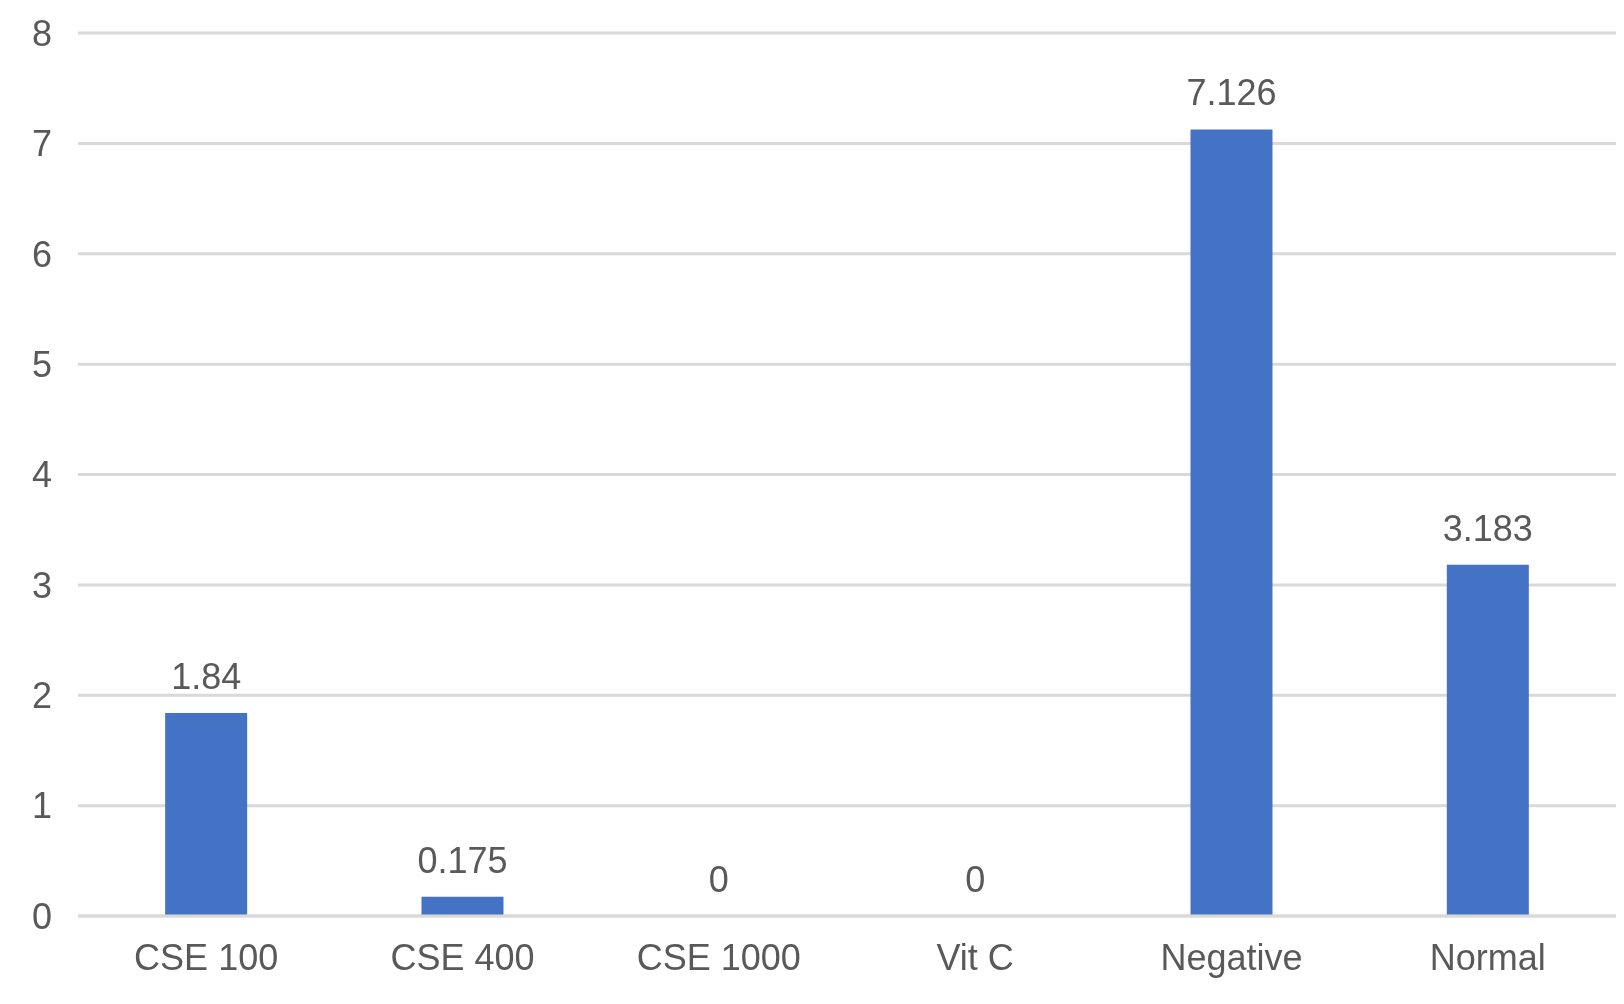 The height and width of the screenshot is (1004, 1624). Describe the element at coordinates (975, 957) in the screenshot. I see `x-tick-label: Vit C` at that location.